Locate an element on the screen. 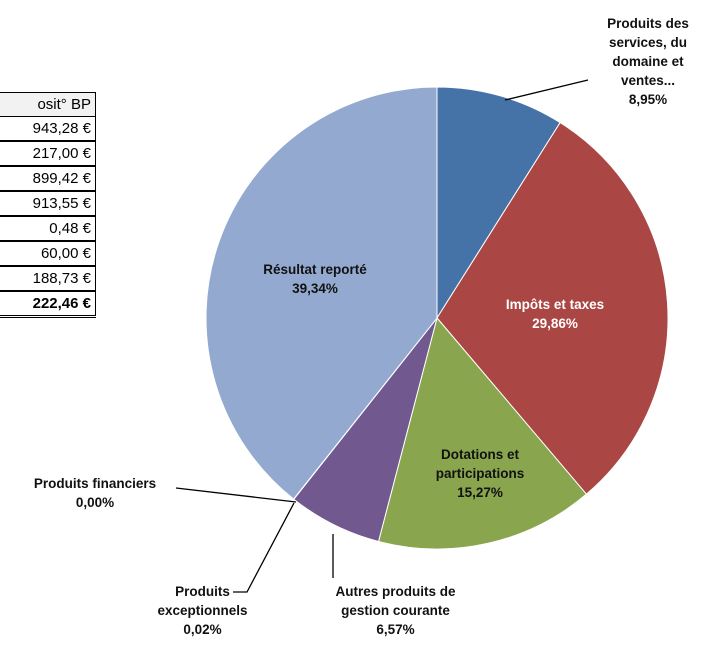 The width and height of the screenshot is (703, 648). table-row: 60,00 € is located at coordinates (48, 253).